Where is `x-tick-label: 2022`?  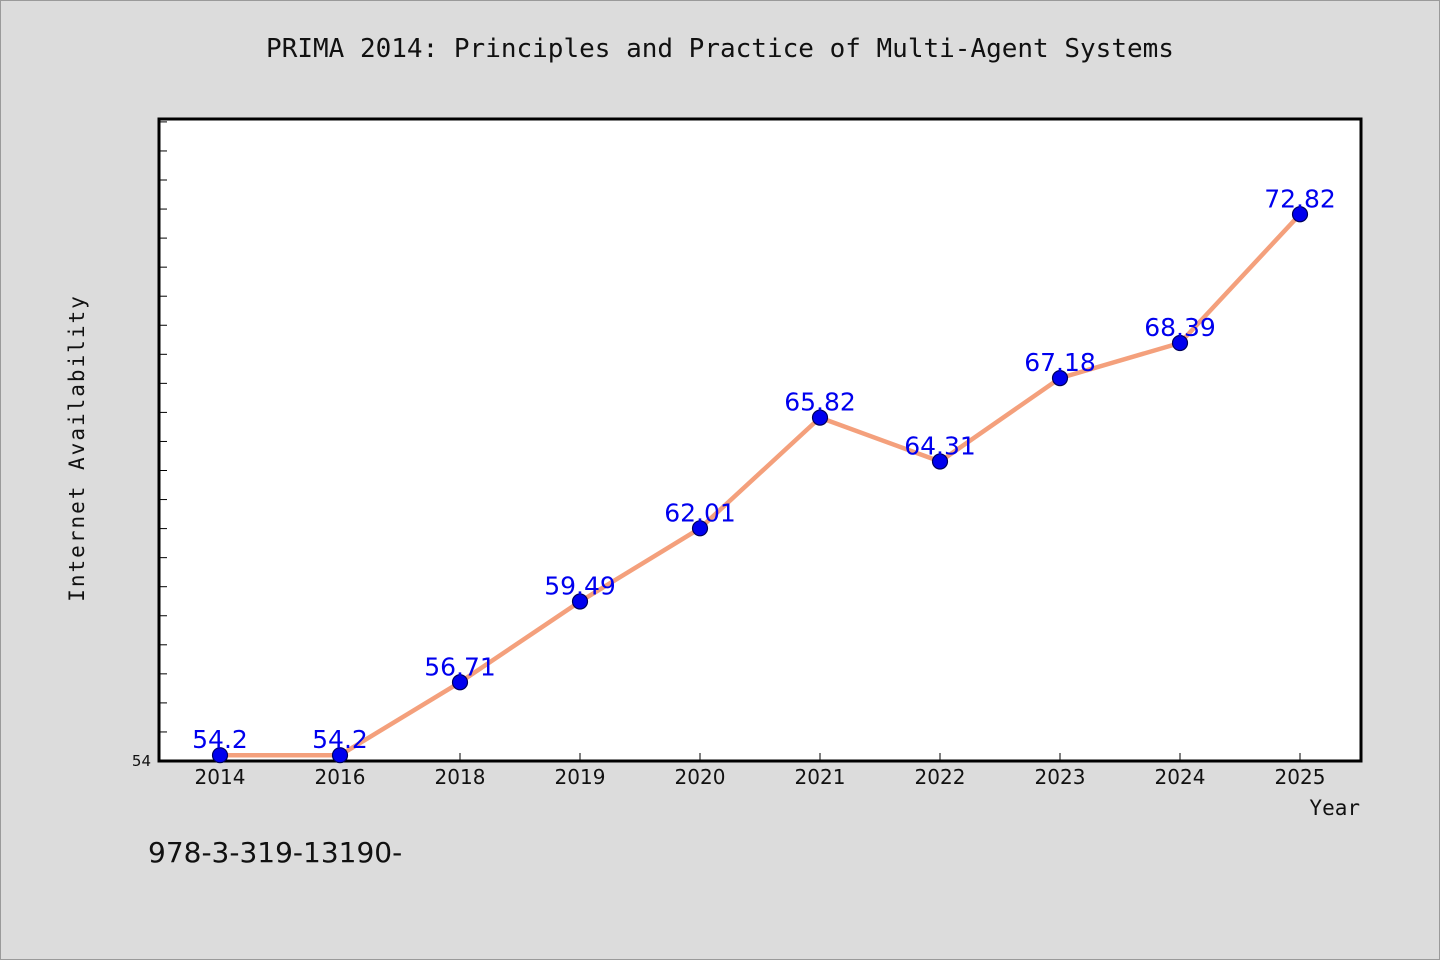 x-tick-label: 2022 is located at coordinates (940, 777).